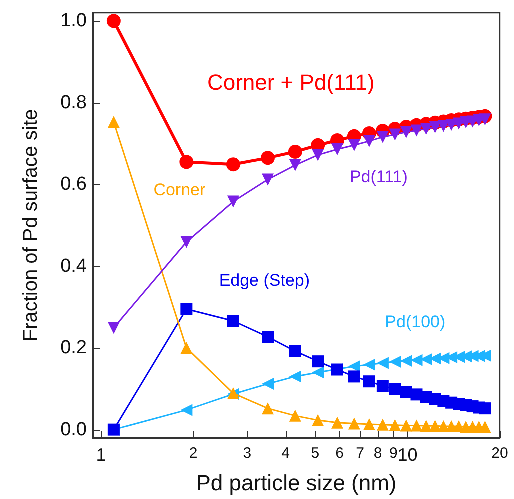 The height and width of the screenshot is (499, 514). What do you see at coordinates (340, 453) in the screenshot?
I see `x-tick-label: 6` at bounding box center [340, 453].